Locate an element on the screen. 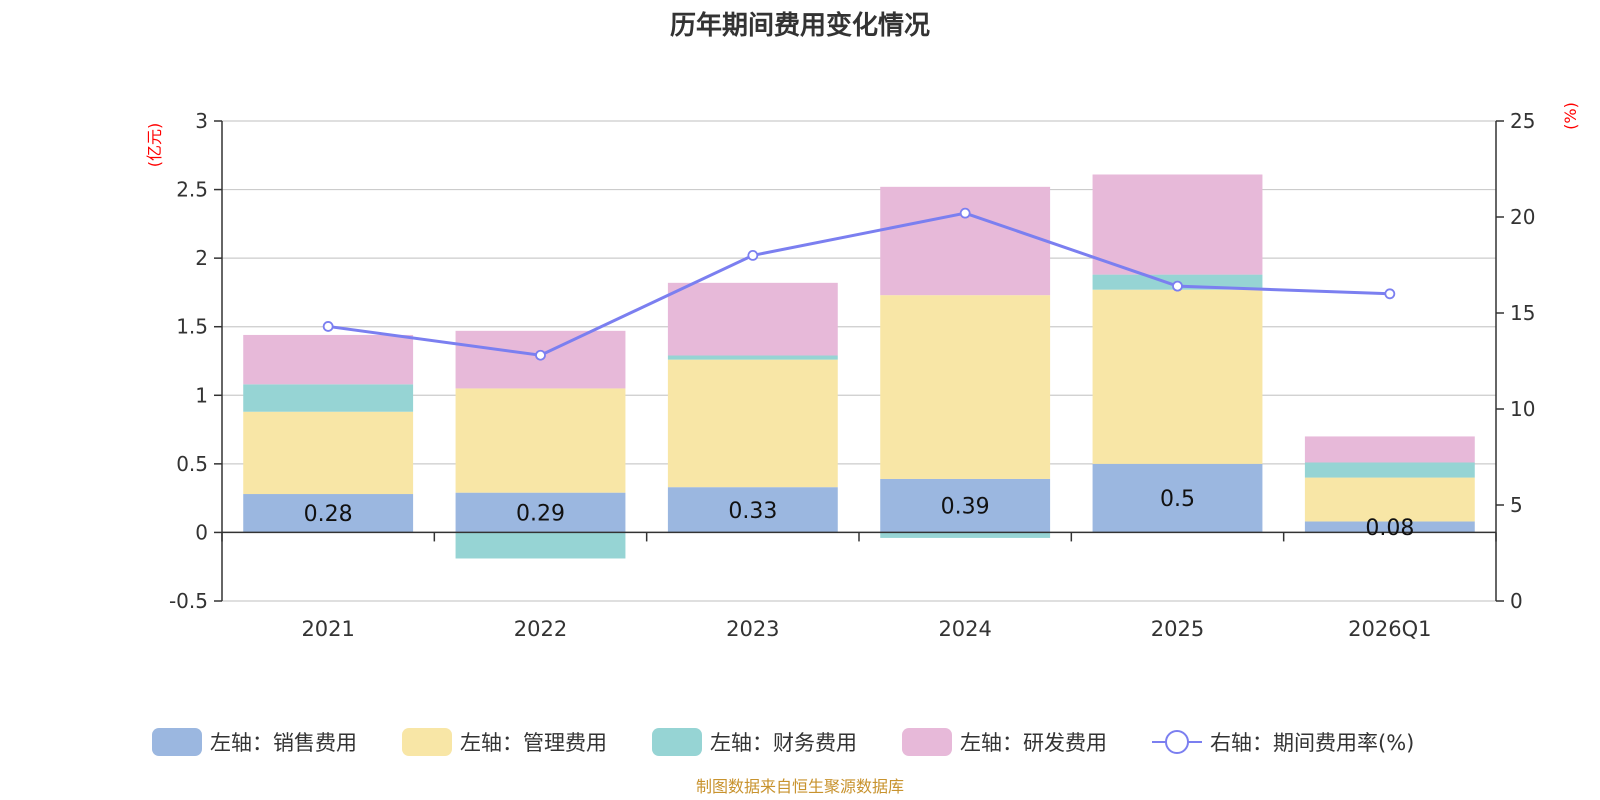 This screenshot has width=1600, height=800. source-note: 制图数据来自恒生聚源数据库 is located at coordinates (800, 786).